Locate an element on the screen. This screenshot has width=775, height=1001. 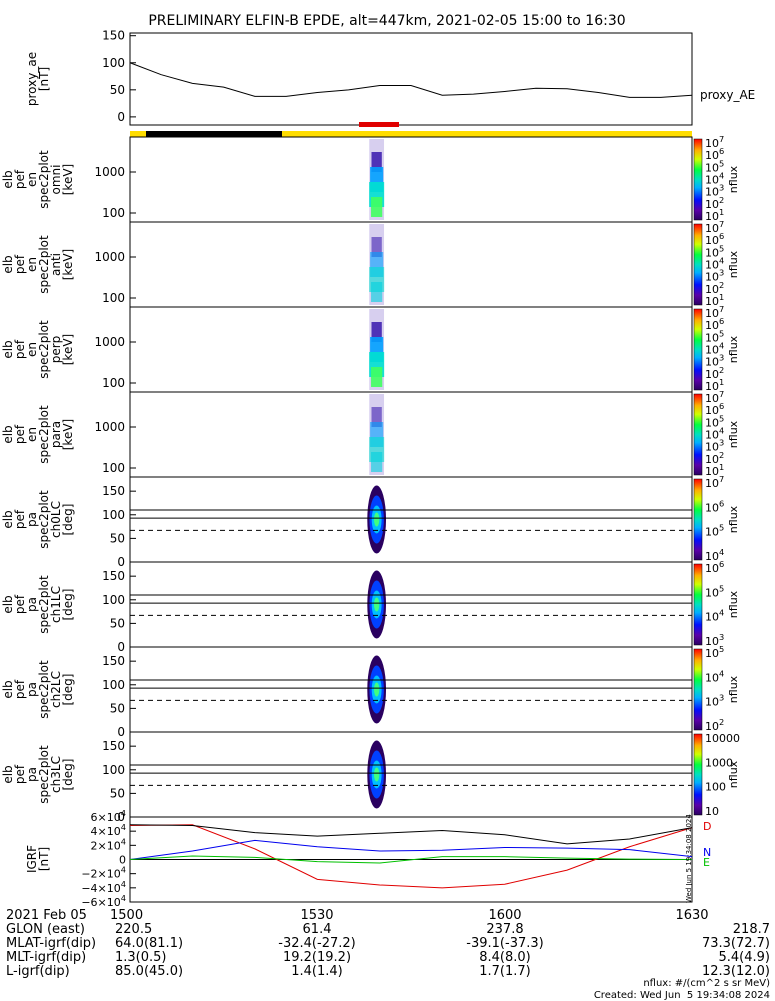
side-timestamp: Wed Jun 5 19:34:08 2024 is located at coordinates (689, 858).